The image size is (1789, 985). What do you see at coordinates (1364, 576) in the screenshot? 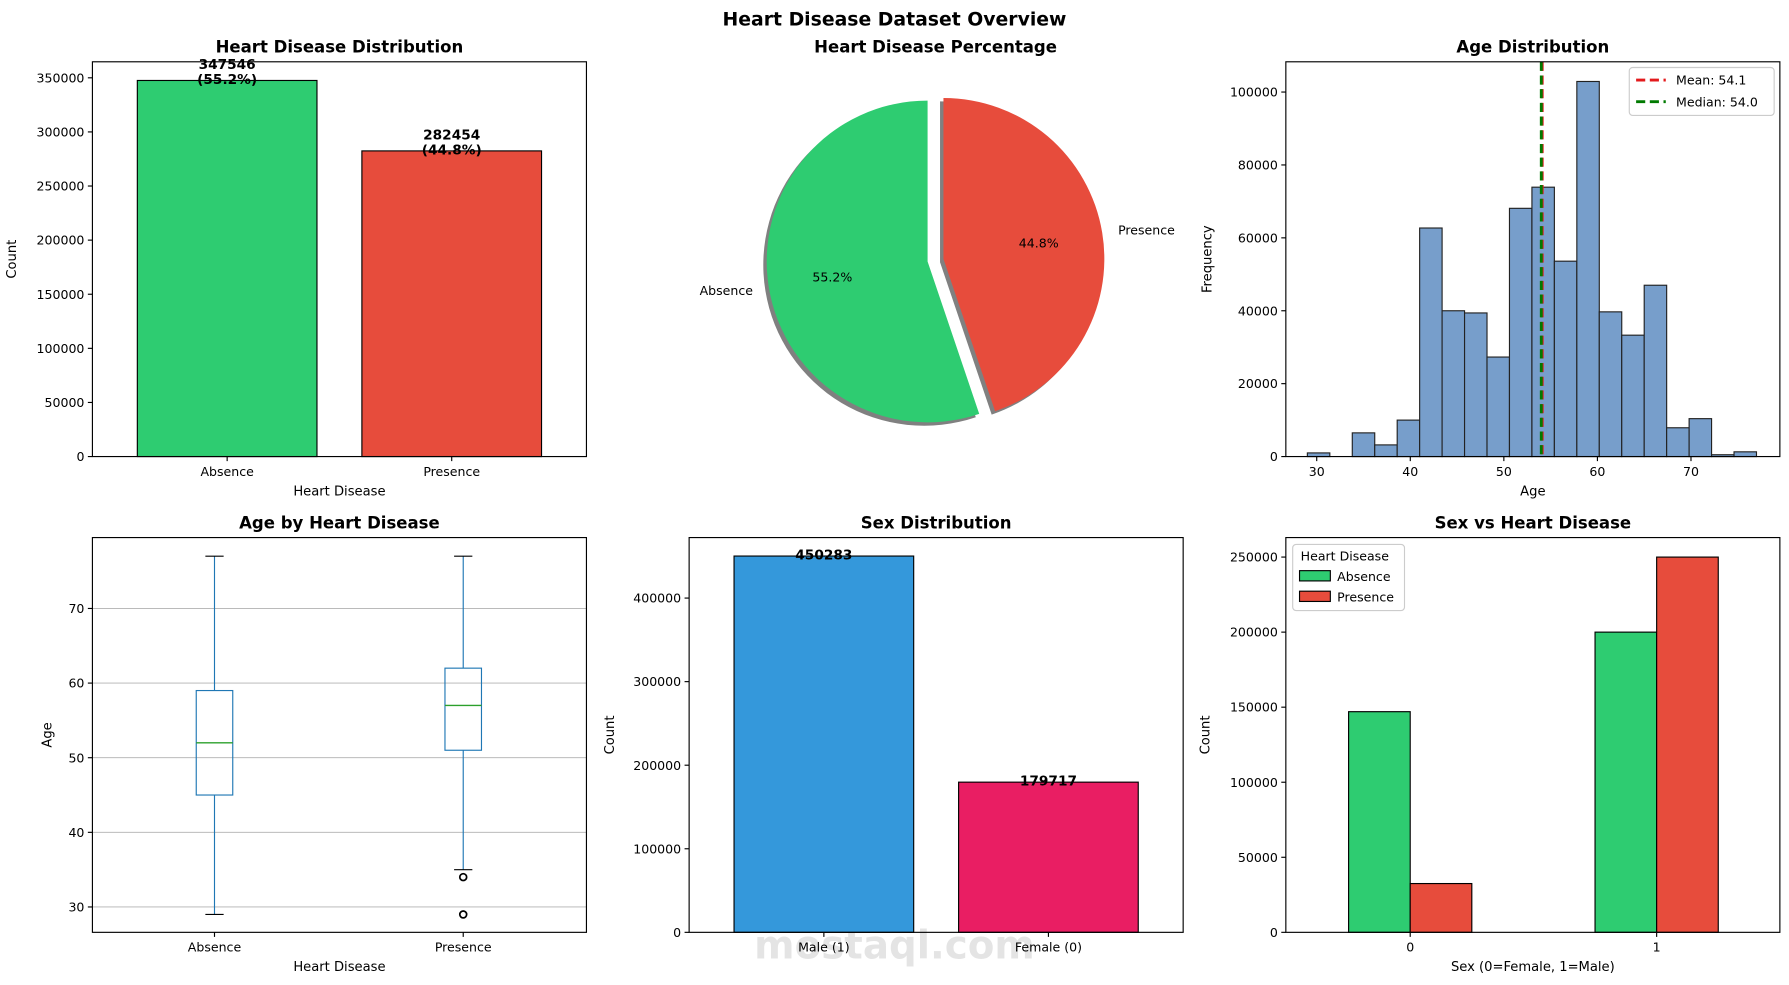
I see `legend-entry: Absence` at bounding box center [1364, 576].